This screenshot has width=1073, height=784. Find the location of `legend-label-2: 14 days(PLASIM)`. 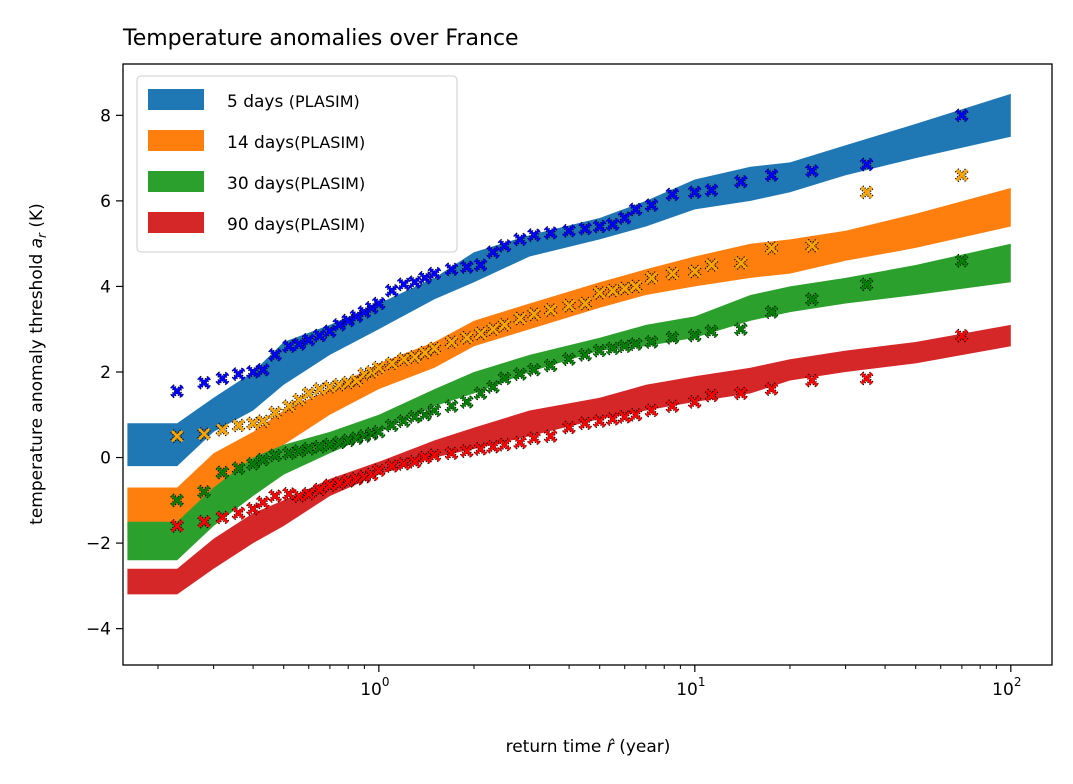

legend-label-2: 14 days(PLASIM) is located at coordinates (296, 143).